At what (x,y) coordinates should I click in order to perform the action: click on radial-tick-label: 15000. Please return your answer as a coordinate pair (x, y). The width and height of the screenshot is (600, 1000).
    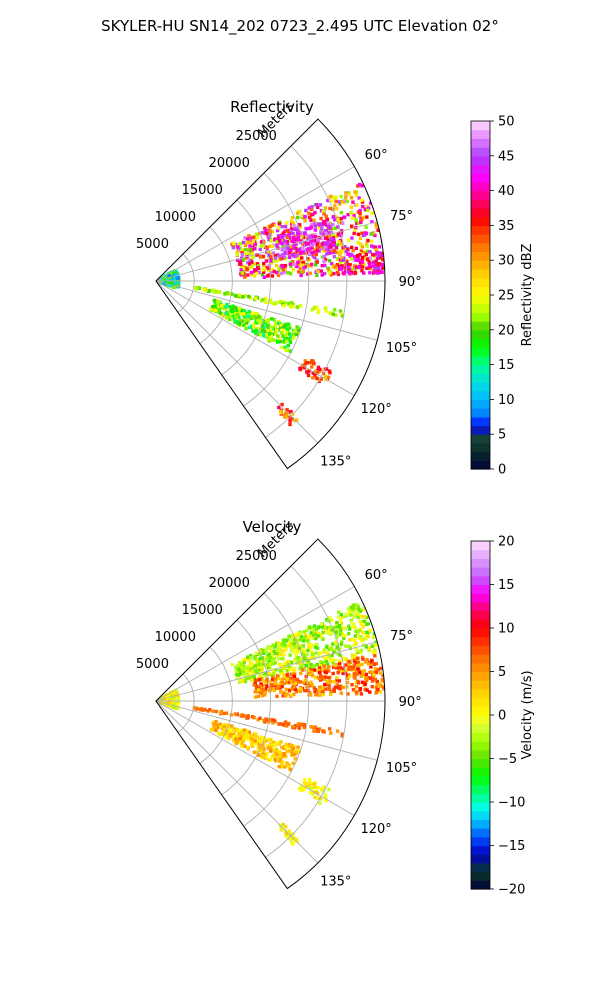
    Looking at the image, I should click on (202, 190).